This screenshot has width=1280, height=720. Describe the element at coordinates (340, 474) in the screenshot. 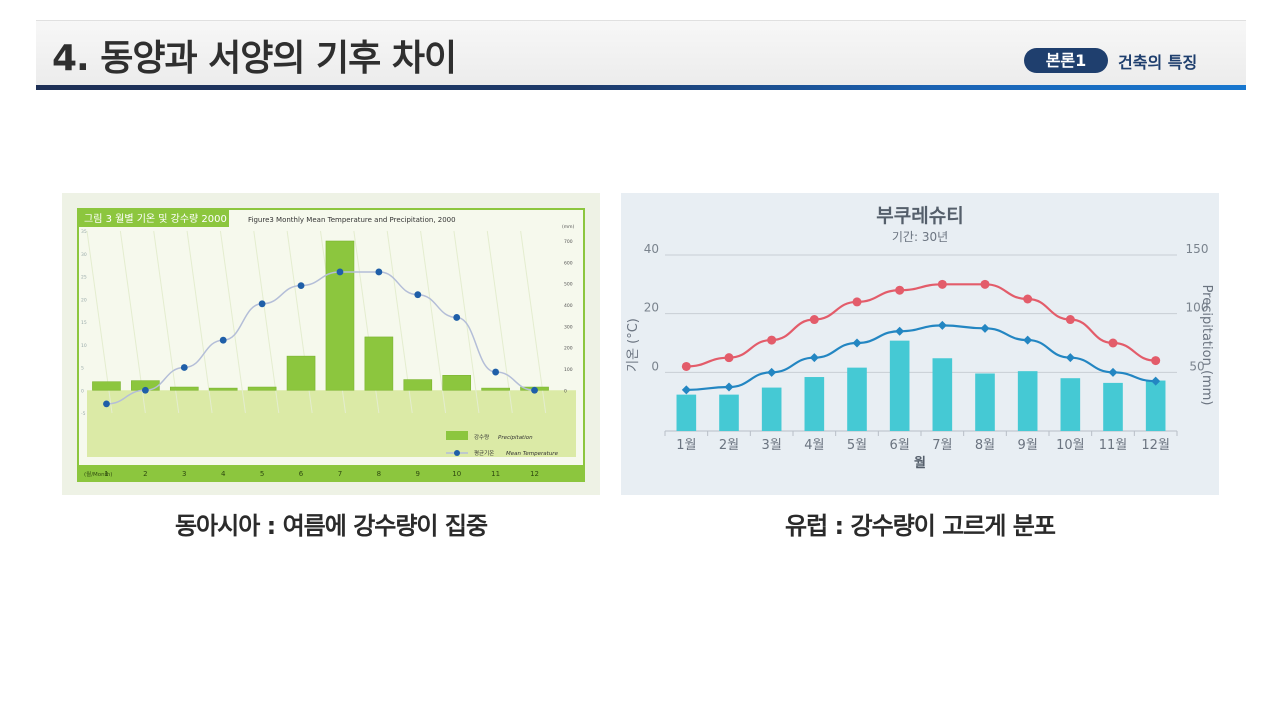

I see `x-axis-tick: 7` at that location.